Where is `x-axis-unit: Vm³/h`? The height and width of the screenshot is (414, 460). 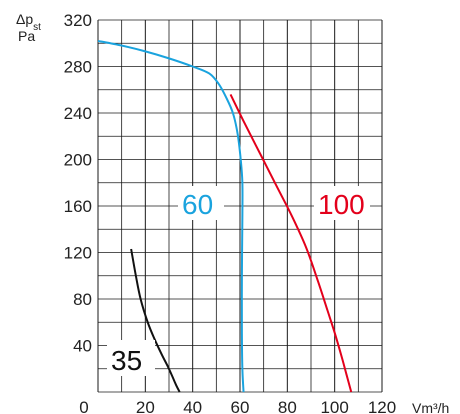 x-axis-unit: Vm³/h is located at coordinates (430, 407).